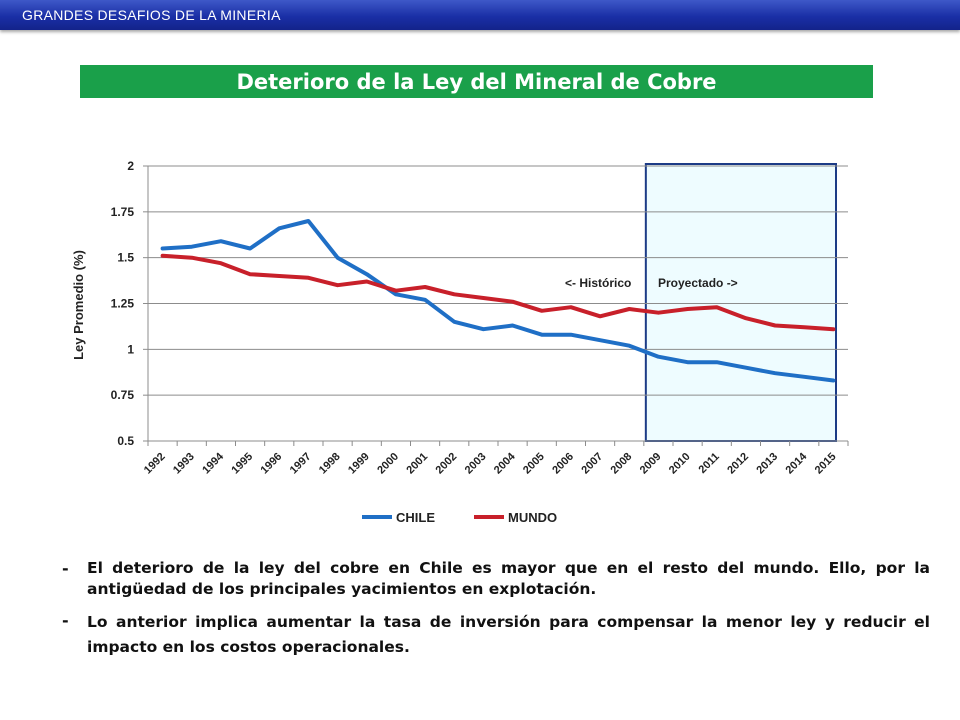  What do you see at coordinates (505, 463) in the screenshot?
I see `x-tick-label: 2004` at bounding box center [505, 463].